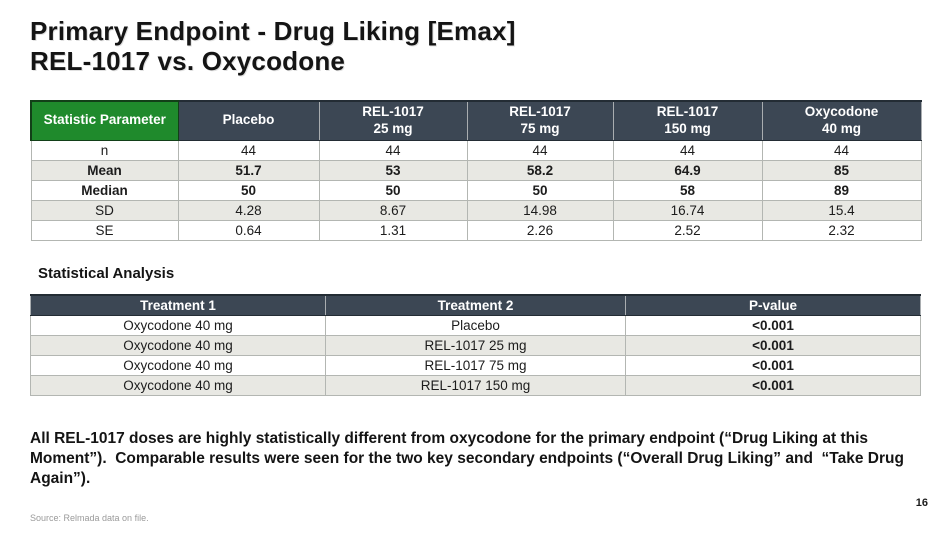  I want to click on cell-value: 15.4, so click(841, 210).